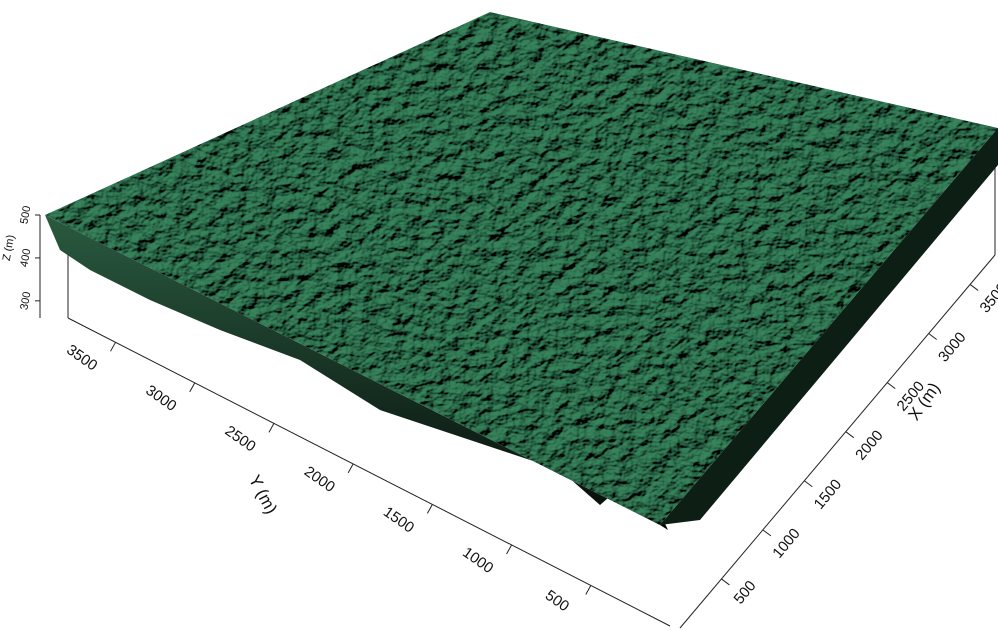 This screenshot has width=998, height=630. What do you see at coordinates (25, 301) in the screenshot?
I see `z-tick-label: 300` at bounding box center [25, 301].